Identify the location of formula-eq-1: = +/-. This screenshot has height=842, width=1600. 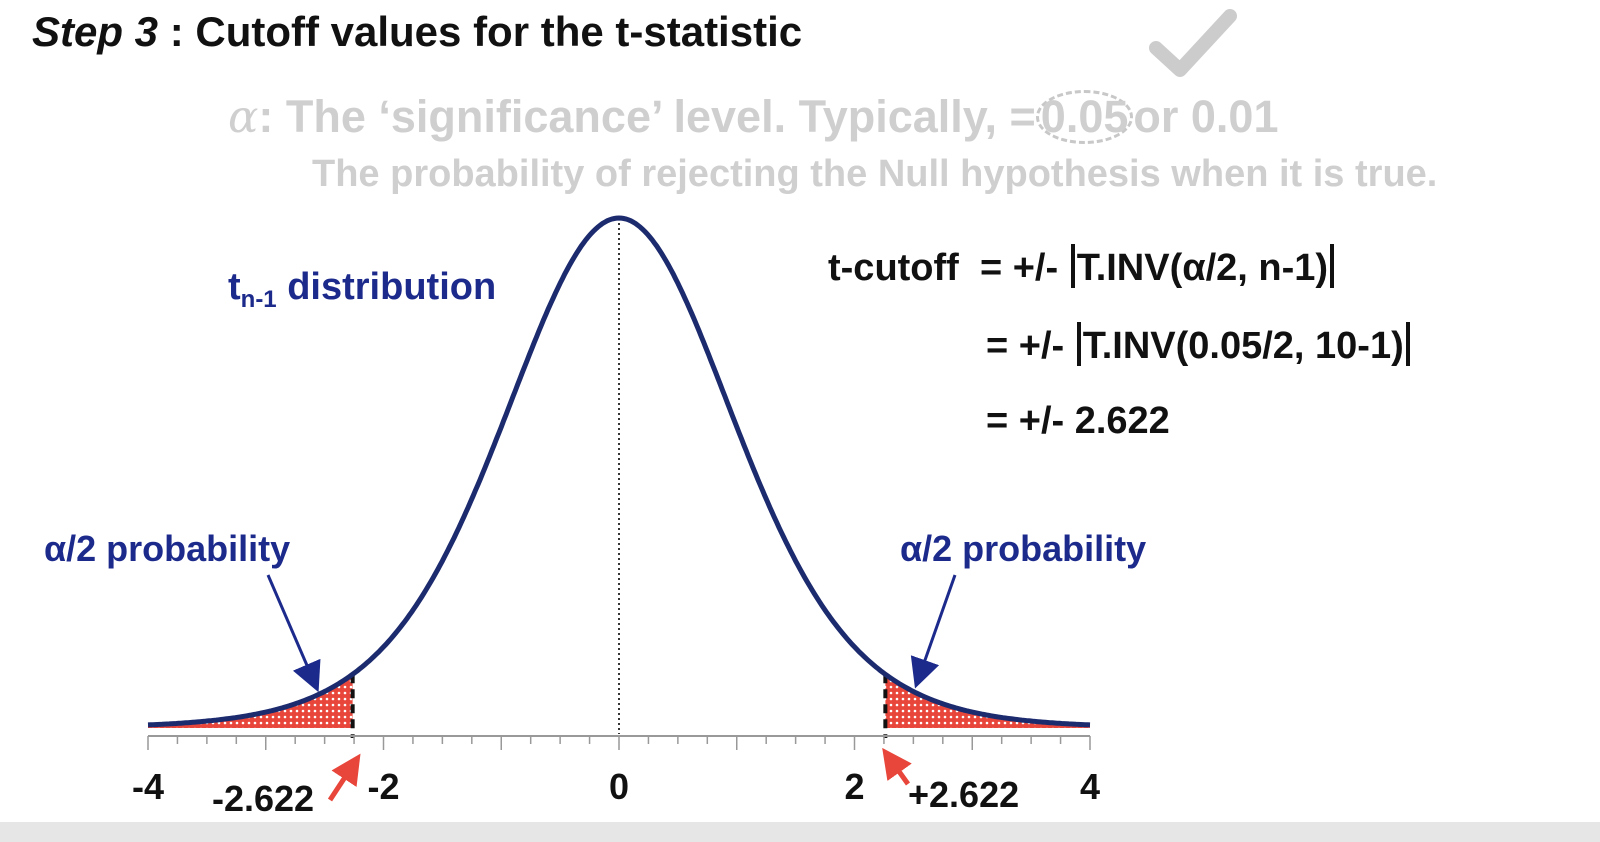
(1019, 268).